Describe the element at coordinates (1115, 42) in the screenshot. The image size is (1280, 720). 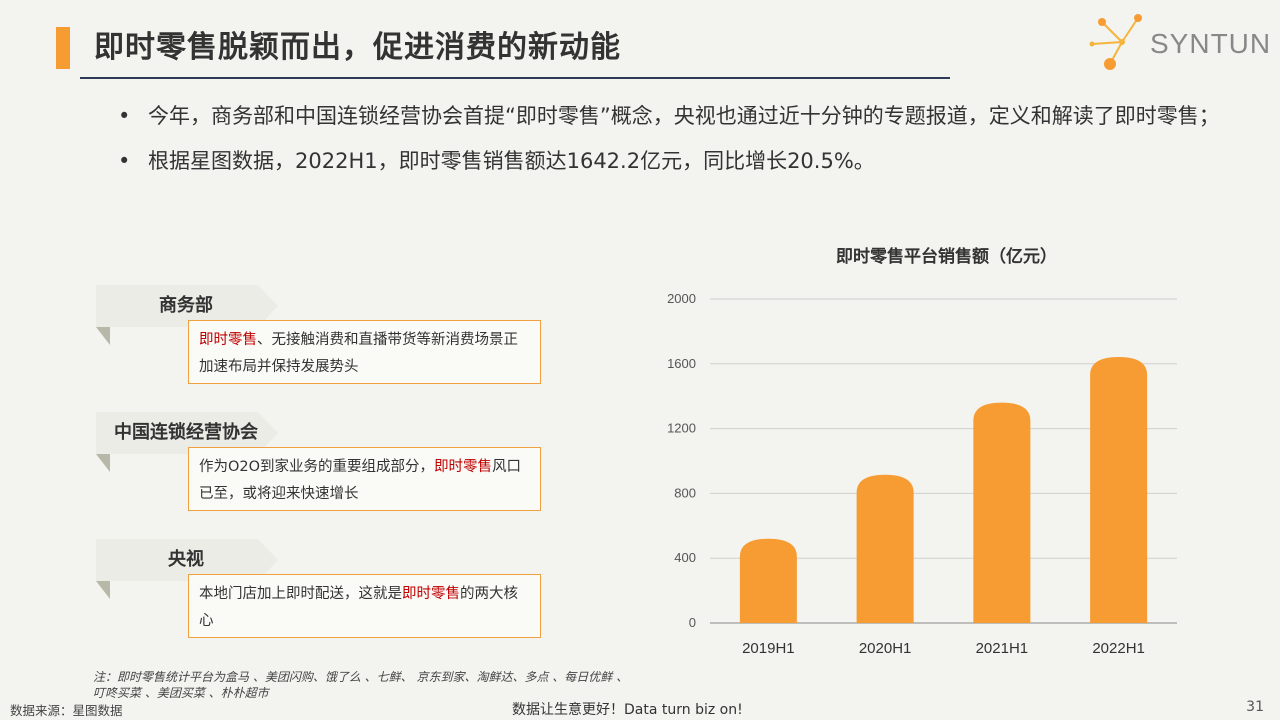
I see `syntun-logo-icon` at that location.